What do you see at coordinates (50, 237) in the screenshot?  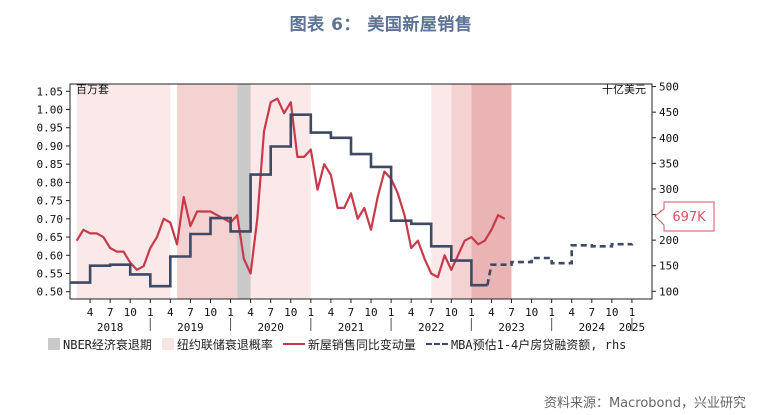 I see `left-tick-label: 0.65` at bounding box center [50, 237].